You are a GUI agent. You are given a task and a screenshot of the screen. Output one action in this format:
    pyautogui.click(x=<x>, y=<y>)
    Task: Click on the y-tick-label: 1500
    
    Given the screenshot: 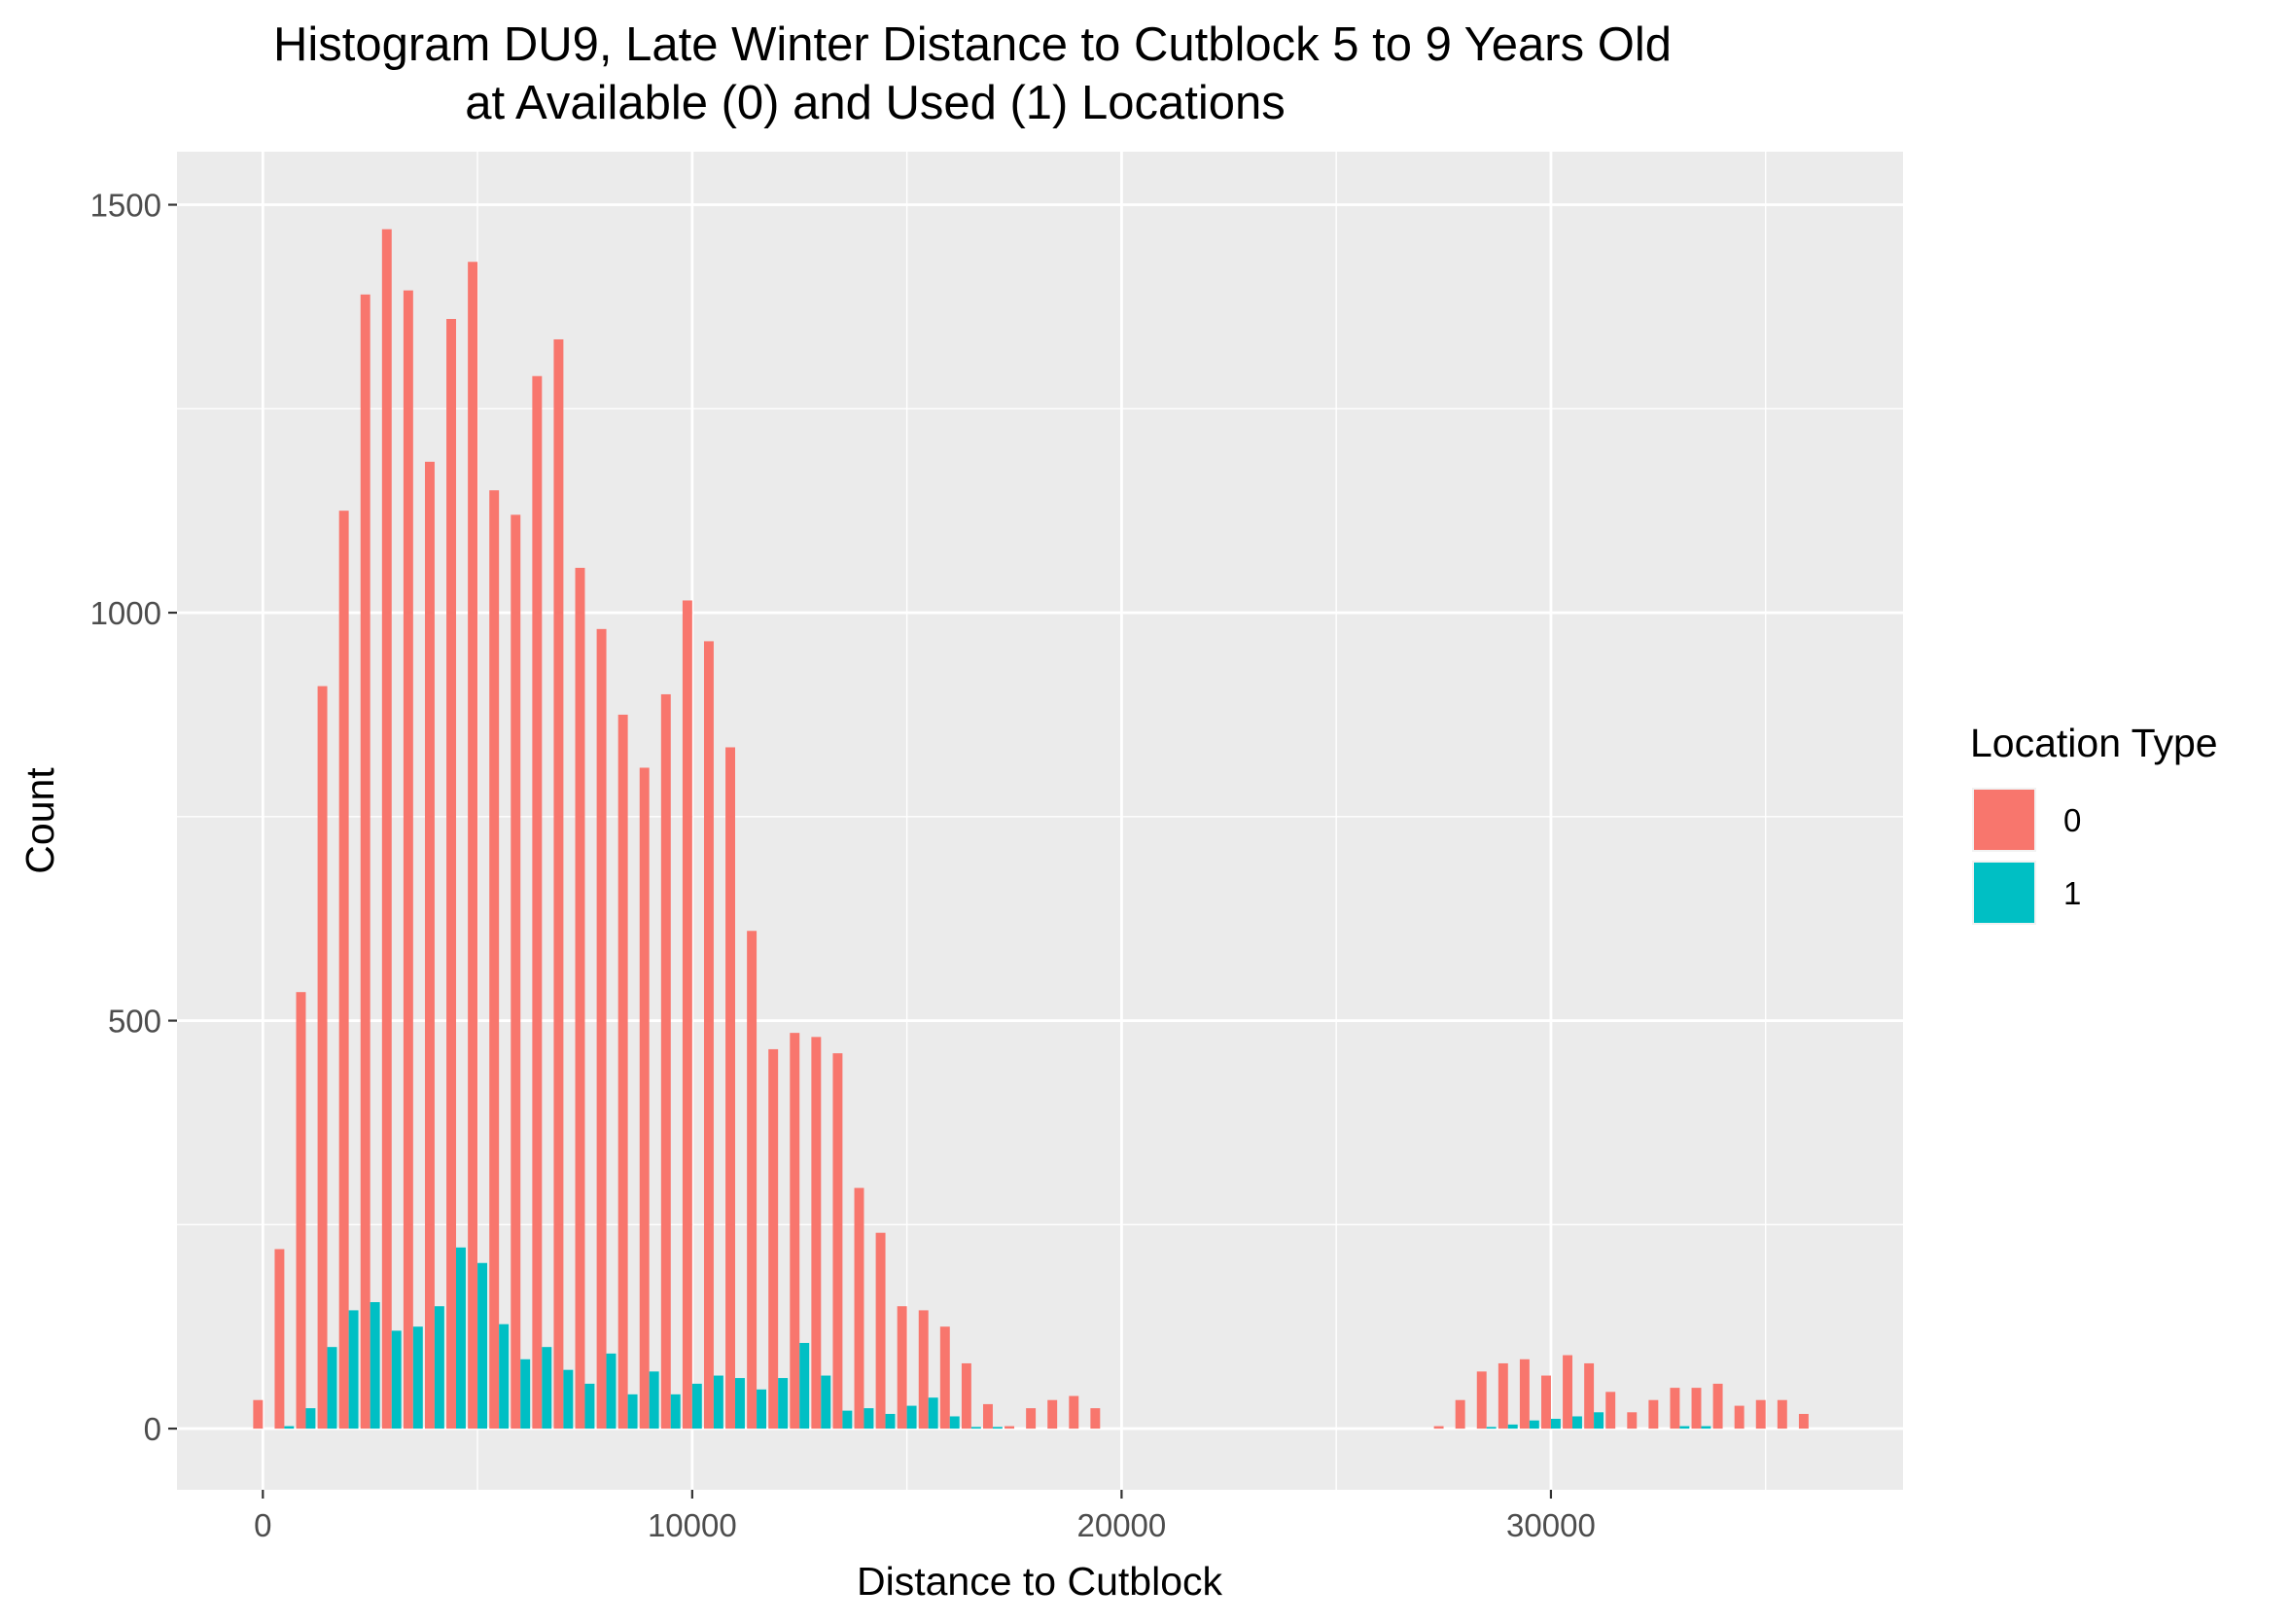 What is the action you would take?
    pyautogui.click(x=125, y=206)
    